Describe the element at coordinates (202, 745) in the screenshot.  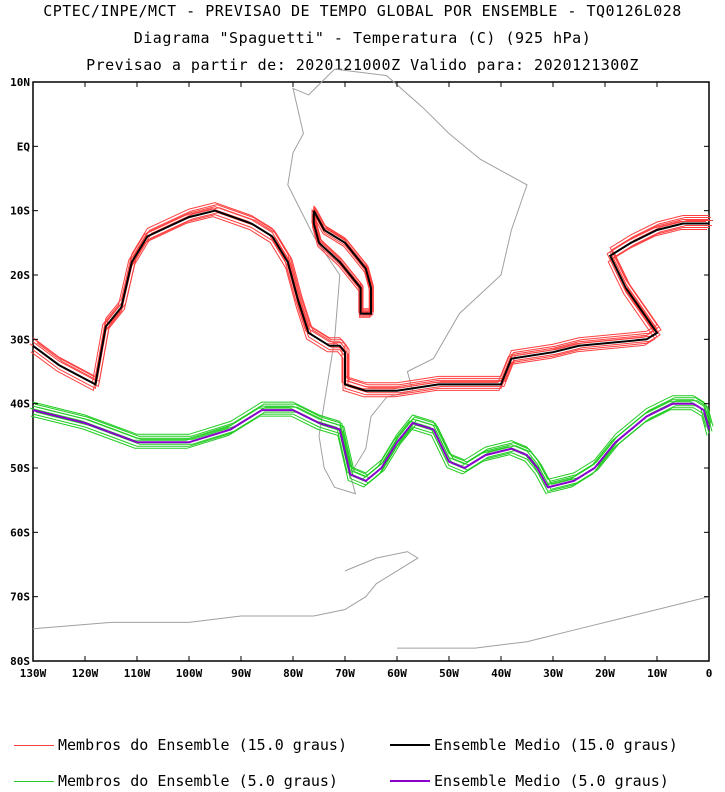
I see `legend-red-members-label: Membros do Ensemble (15.0 graus)` at that location.